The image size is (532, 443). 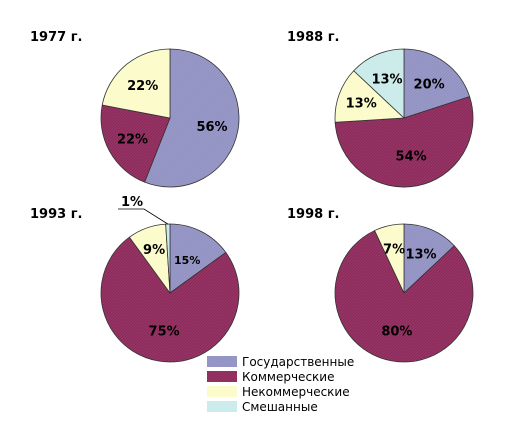 I want to click on legend-swatch-commercial, so click(x=222, y=376).